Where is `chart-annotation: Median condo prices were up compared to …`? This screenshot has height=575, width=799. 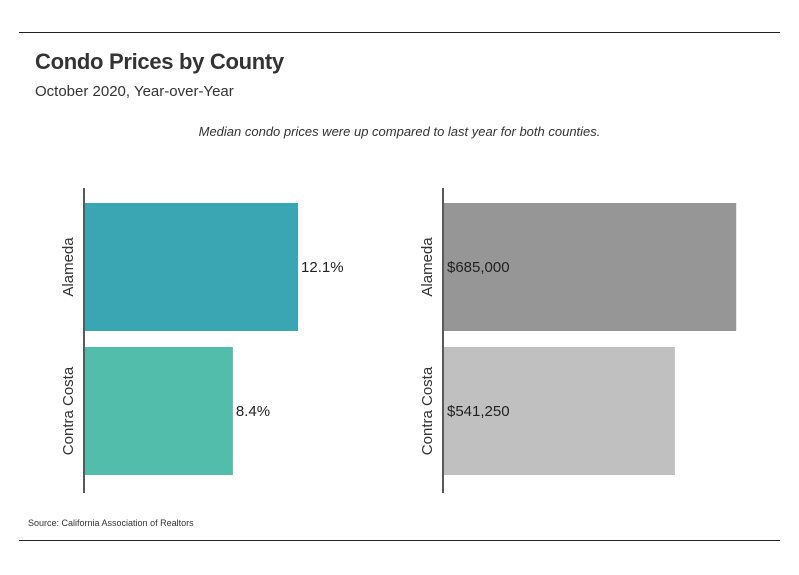 chart-annotation: Median condo prices were up compared to … is located at coordinates (399, 131).